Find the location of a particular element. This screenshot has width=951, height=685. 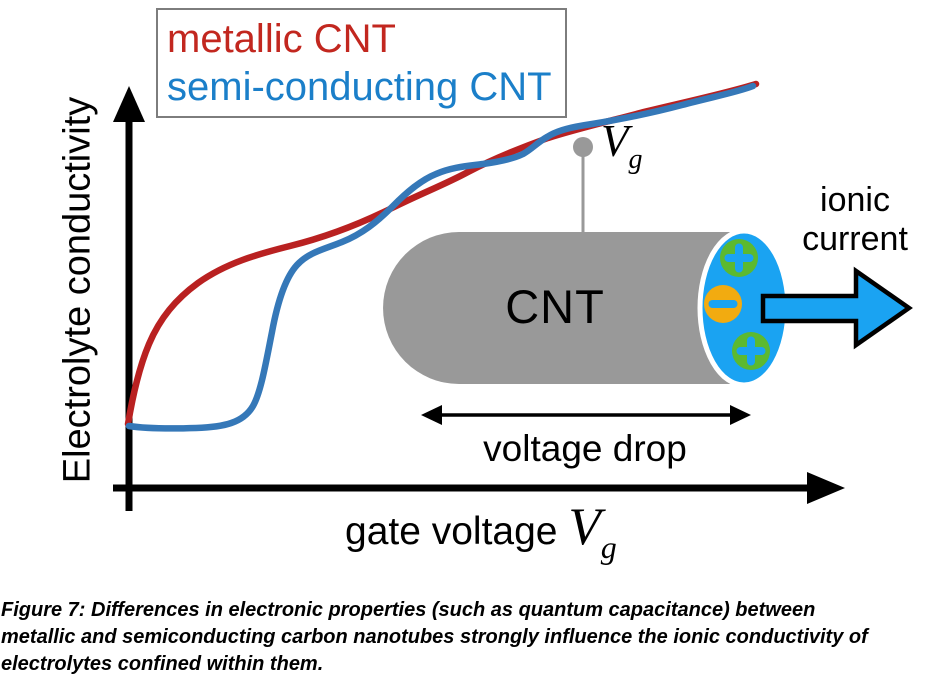

voltage-drop-right-arrowhead-icon is located at coordinates (740, 415).